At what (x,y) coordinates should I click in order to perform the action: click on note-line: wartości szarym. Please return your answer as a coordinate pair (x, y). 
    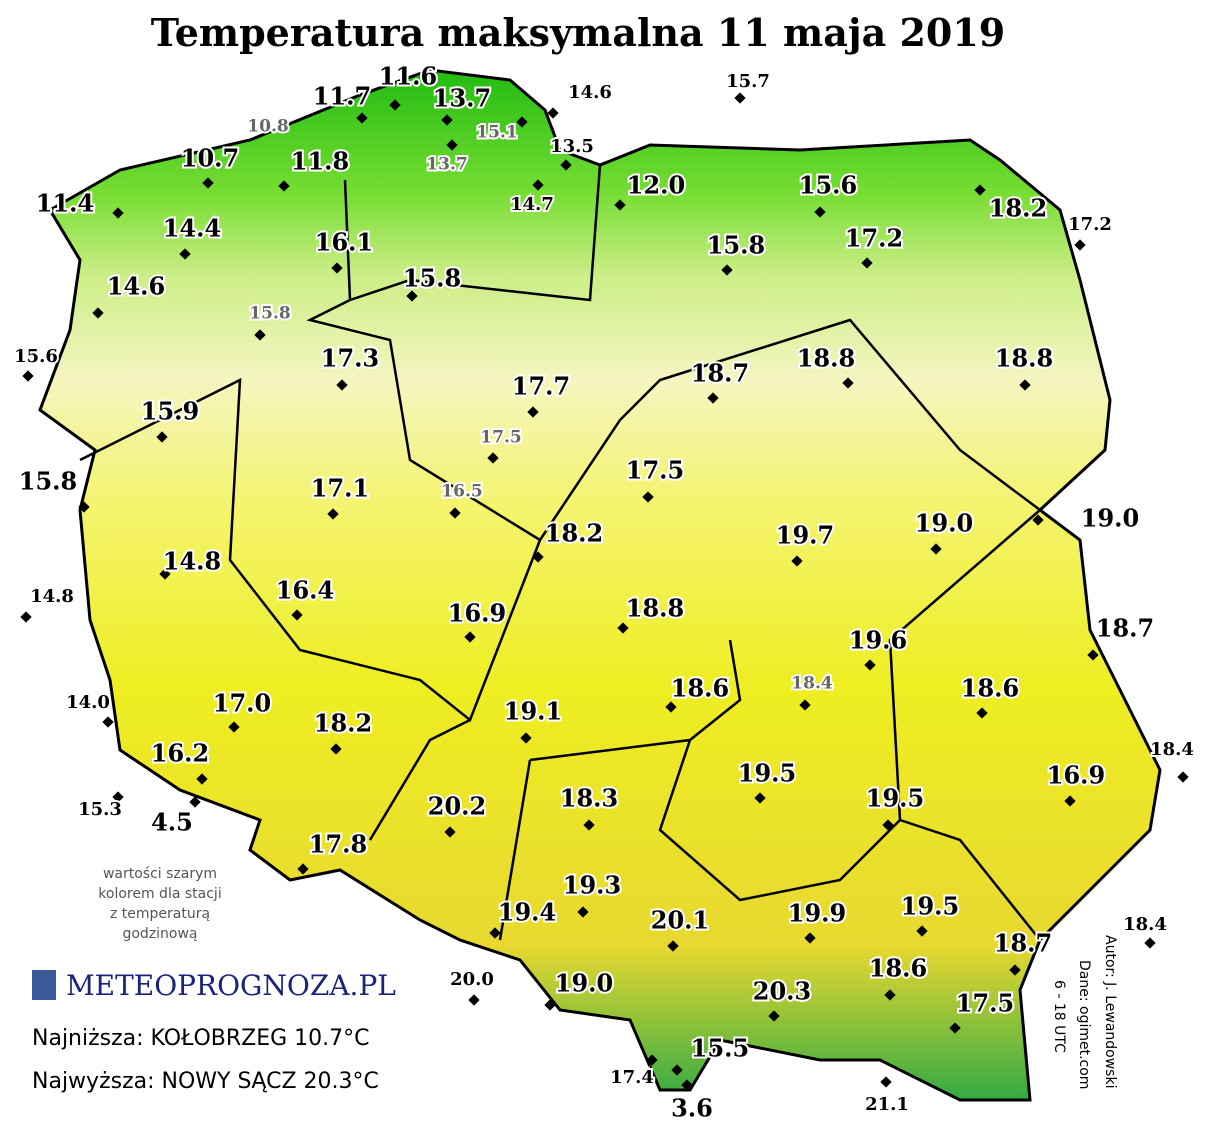
    Looking at the image, I should click on (160, 874).